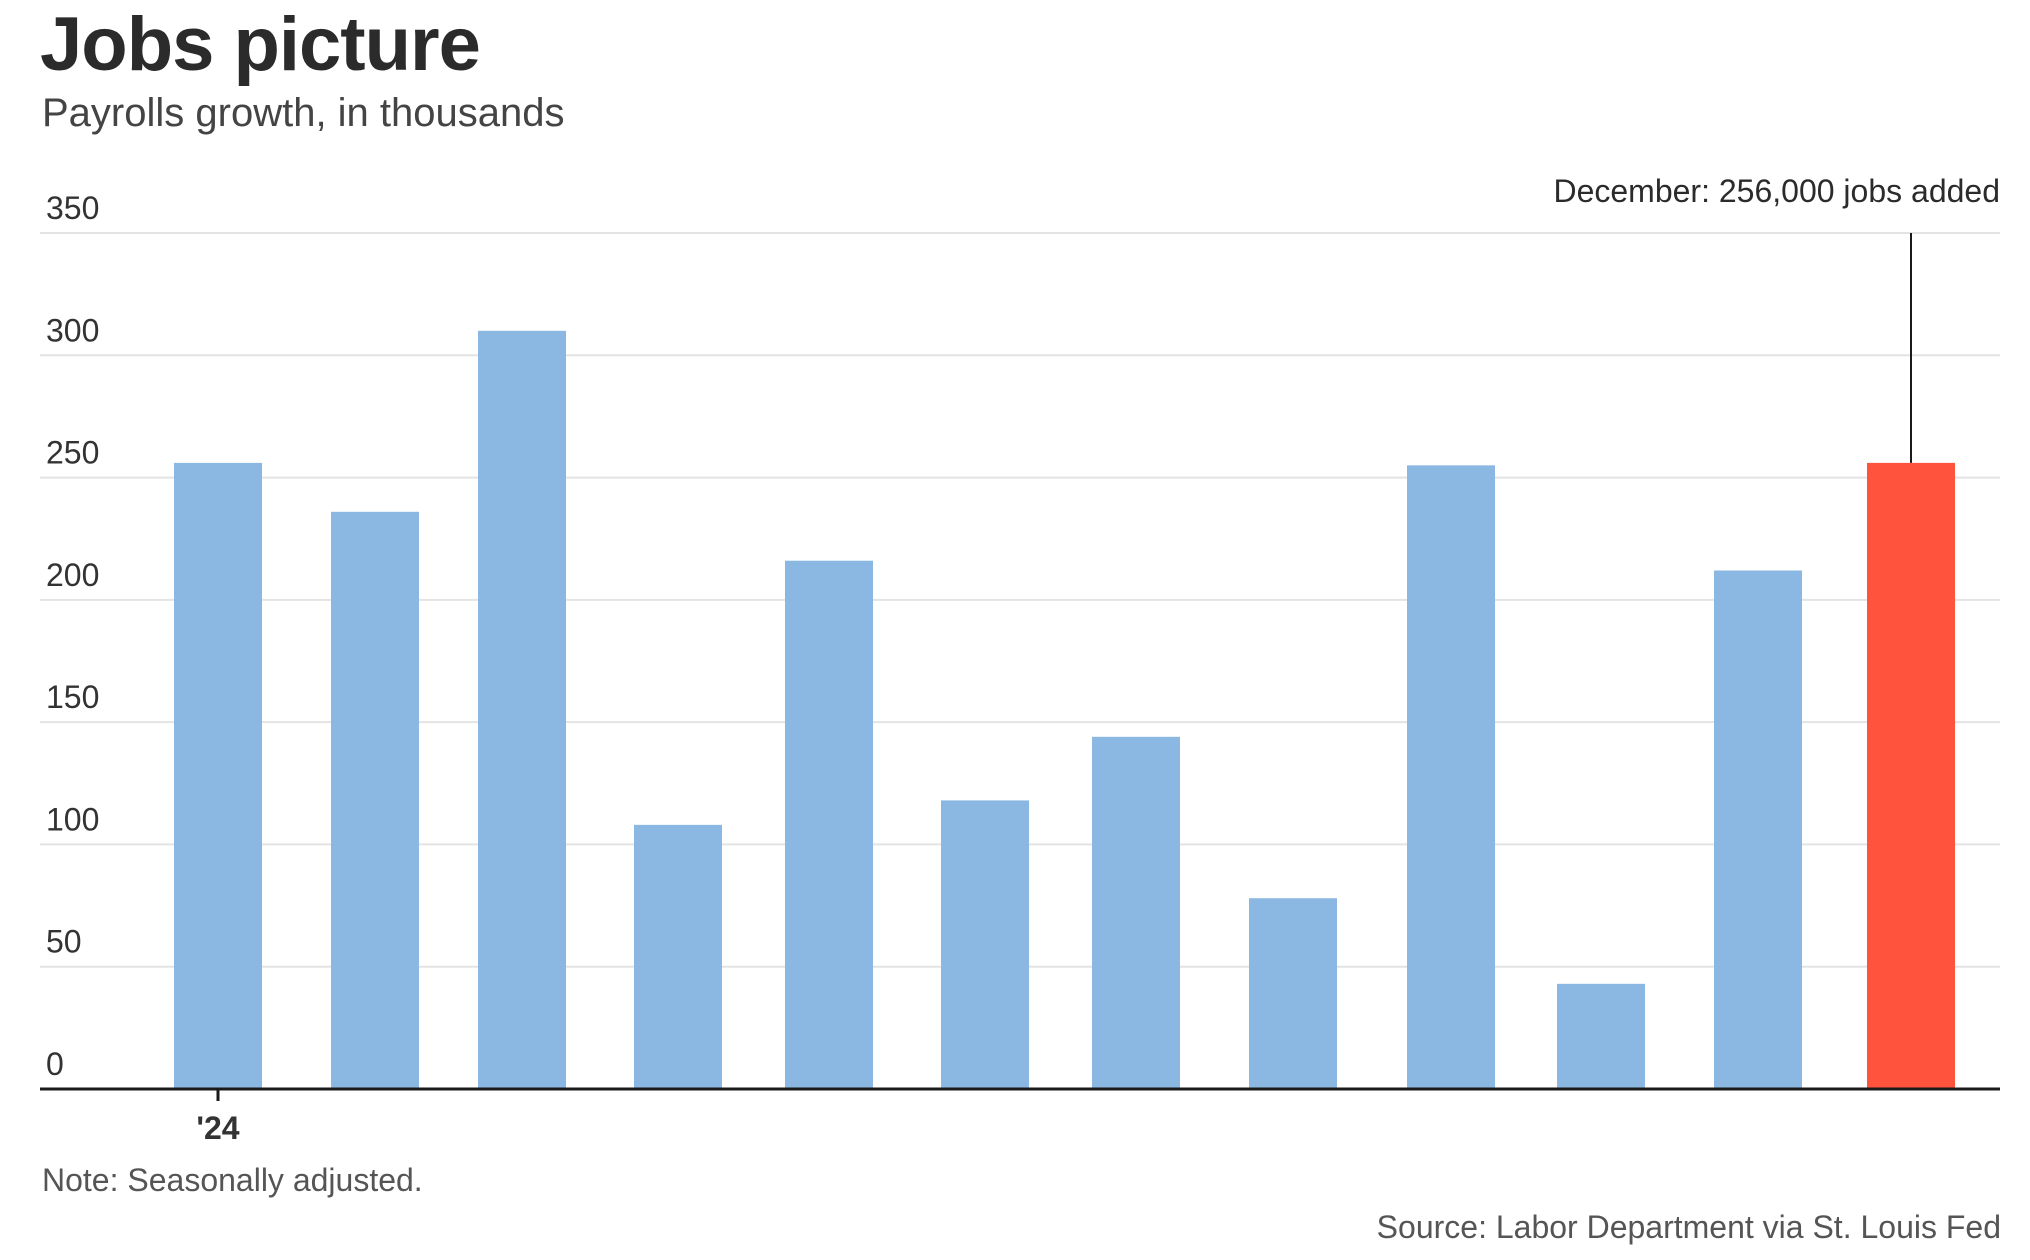  I want to click on y-tick-label-0: 0, so click(55, 1064).